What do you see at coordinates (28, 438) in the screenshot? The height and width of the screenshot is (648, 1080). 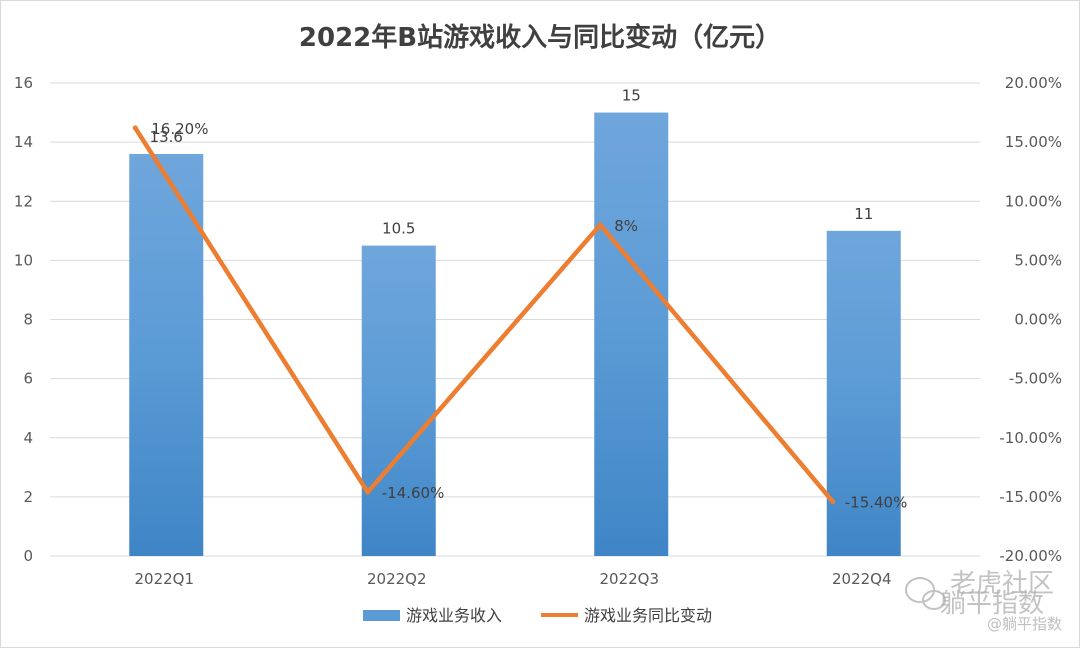 I see `left-tick-label: 4` at bounding box center [28, 438].